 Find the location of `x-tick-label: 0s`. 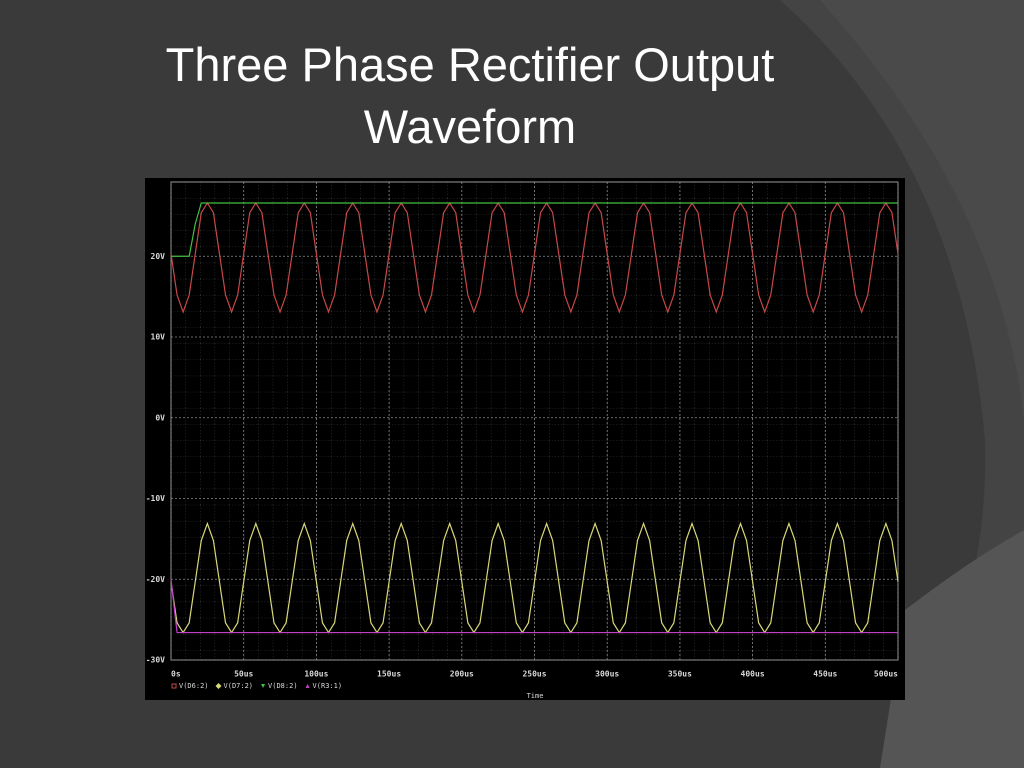

x-tick-label: 0s is located at coordinates (176, 674).